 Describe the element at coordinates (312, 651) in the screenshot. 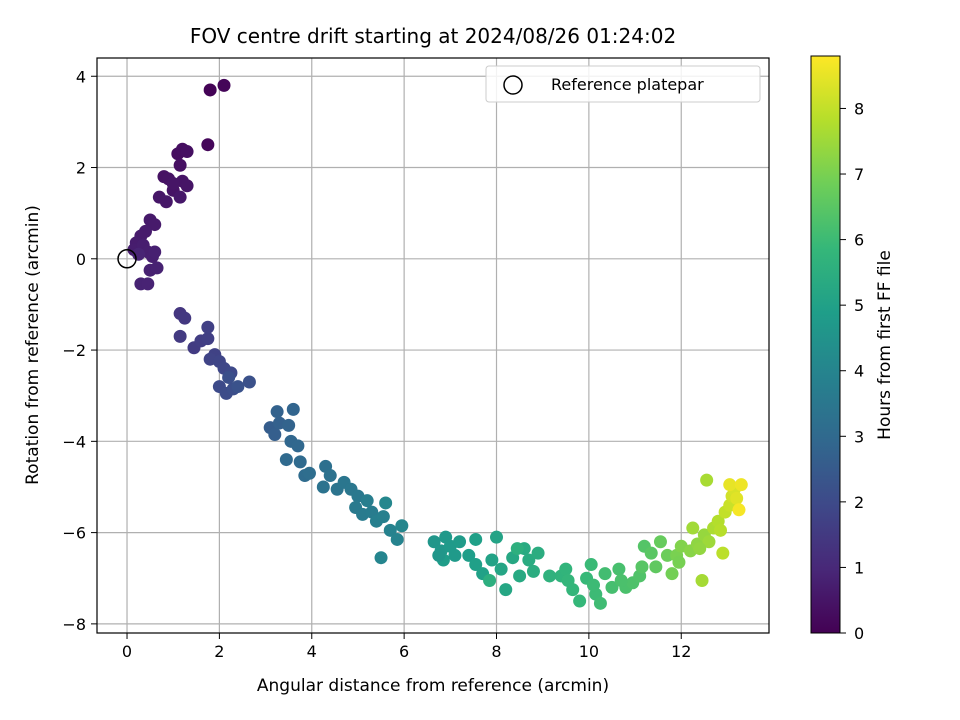

I see `x-tick-label: 4` at that location.